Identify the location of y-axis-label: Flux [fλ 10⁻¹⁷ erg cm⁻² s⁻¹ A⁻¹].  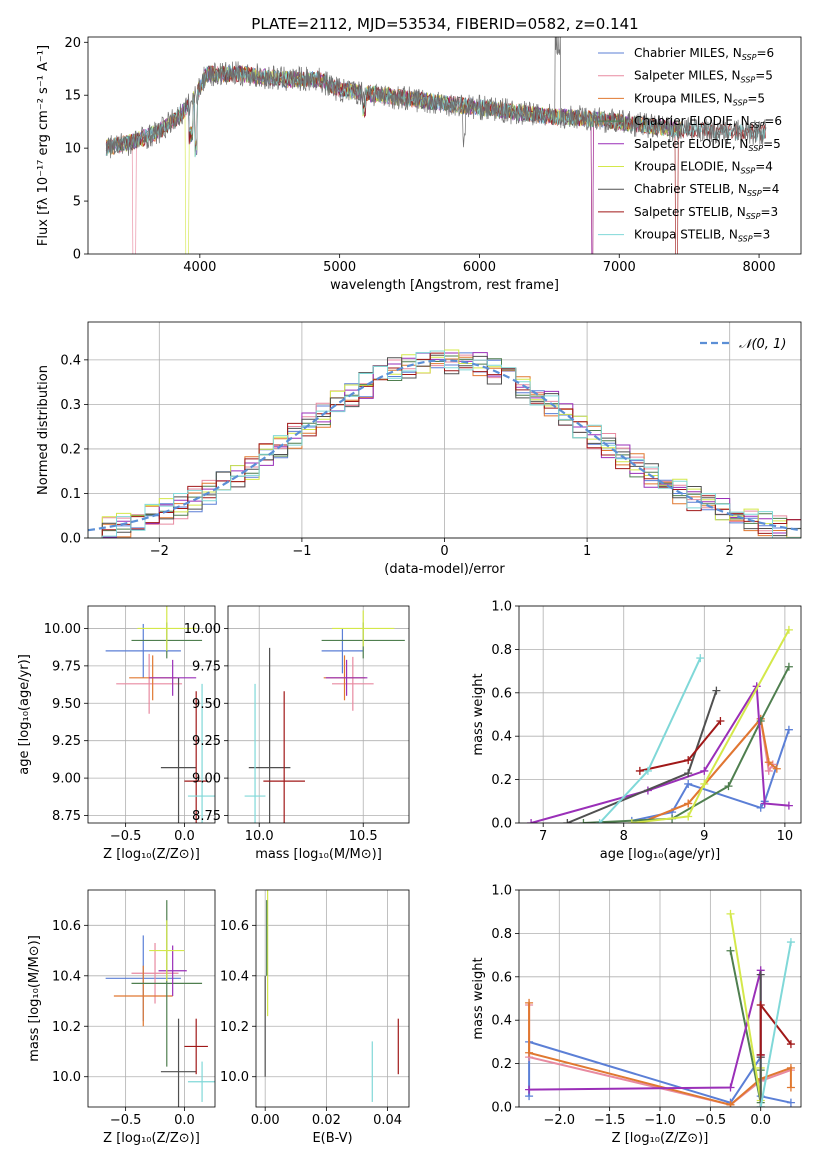
(43, 145).